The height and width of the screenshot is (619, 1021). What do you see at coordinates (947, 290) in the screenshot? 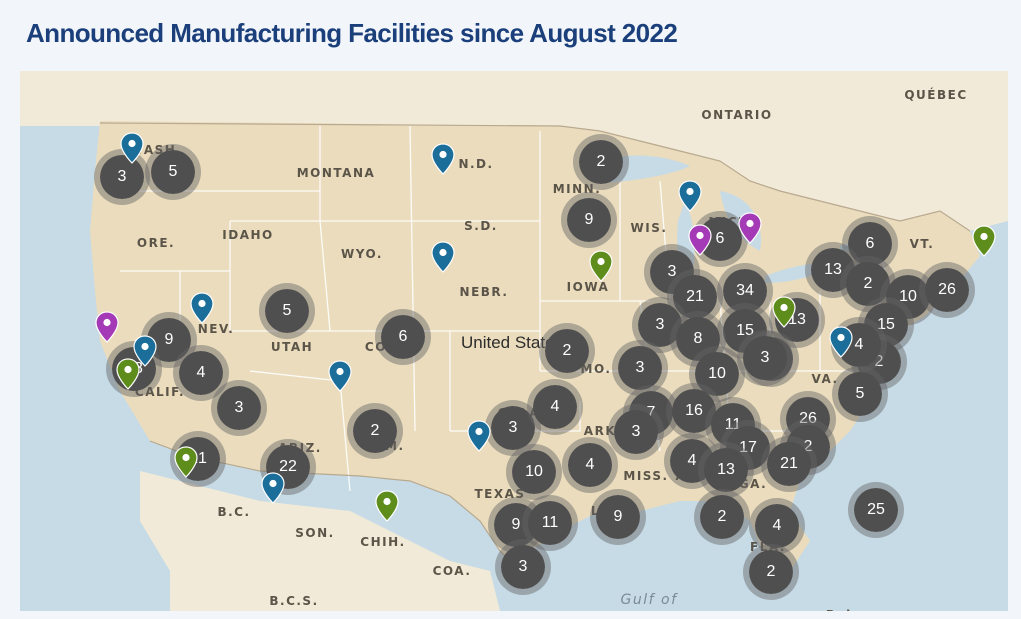
I see `facility-cluster: 26` at bounding box center [947, 290].